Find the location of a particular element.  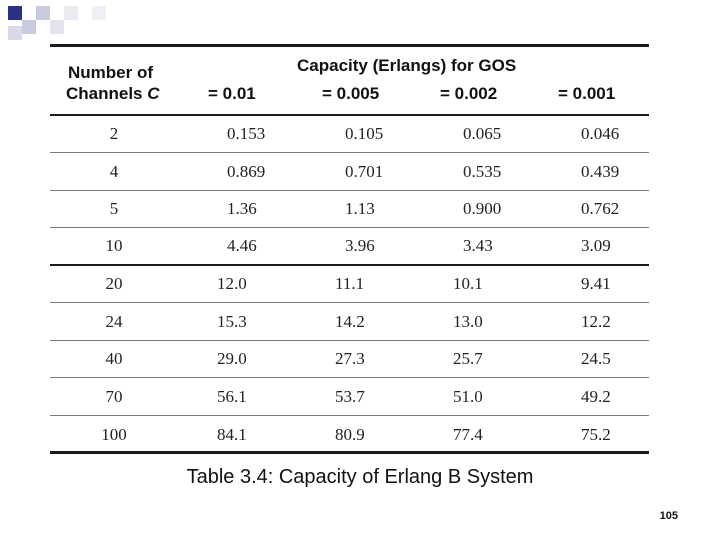

table-row: 24 15.3 14.2 13.0 12.2 is located at coordinates (349, 322).